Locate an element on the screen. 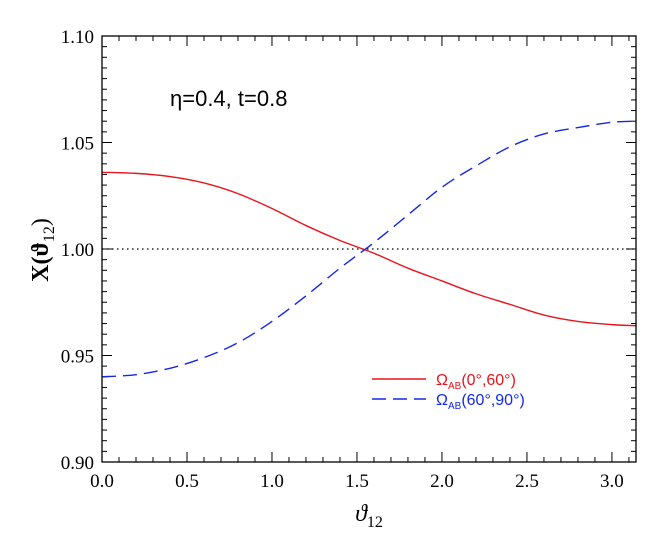  y-tick-label: 0.95 is located at coordinates (77, 357).